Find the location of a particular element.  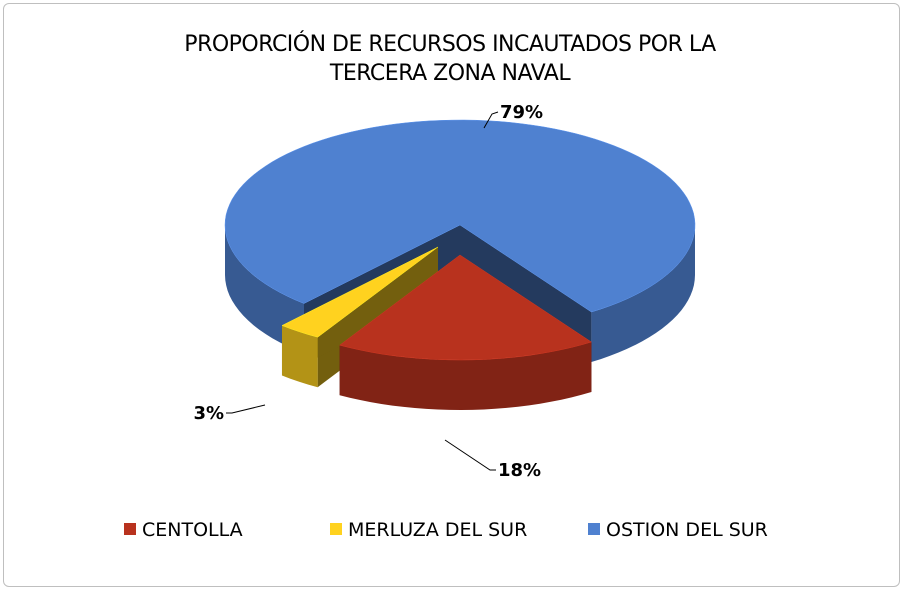

data-label: 79% is located at coordinates (521, 112).